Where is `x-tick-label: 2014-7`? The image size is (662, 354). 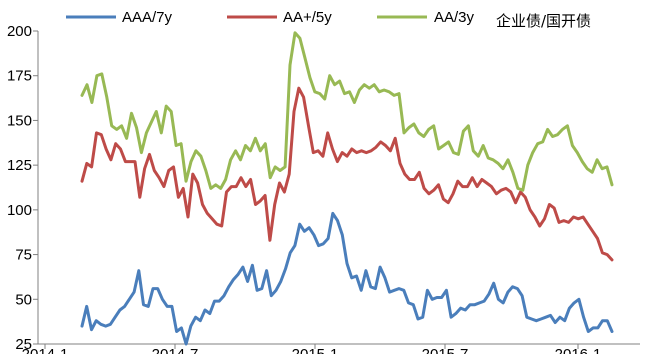 x-tick-label: 2014-7 is located at coordinates (175, 350).